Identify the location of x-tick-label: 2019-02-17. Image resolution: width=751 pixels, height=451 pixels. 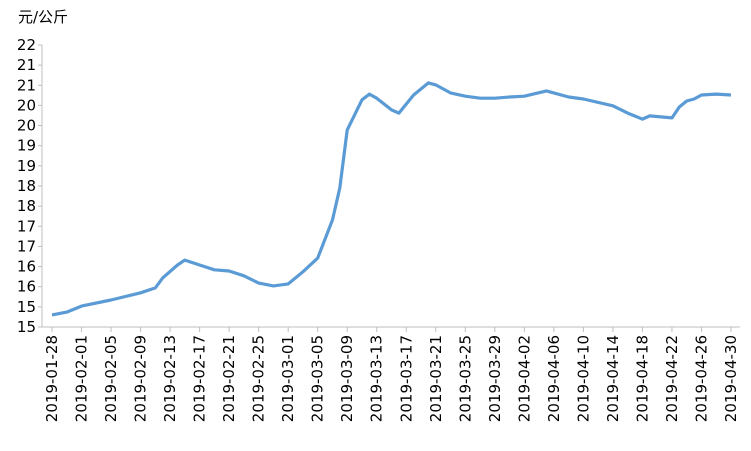
(200, 378).